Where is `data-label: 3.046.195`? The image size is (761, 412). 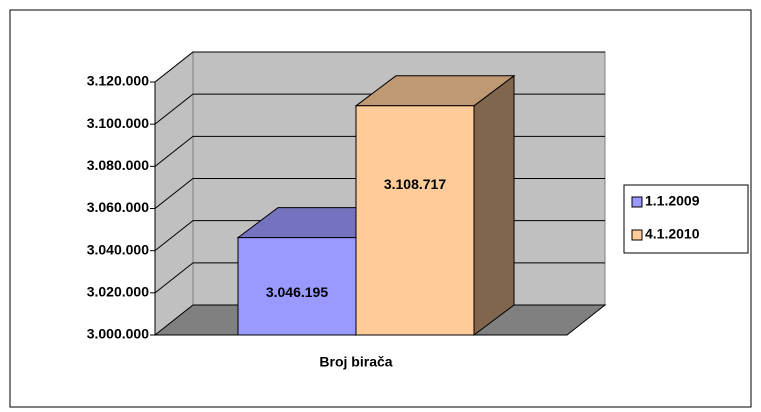 data-label: 3.046.195 is located at coordinates (297, 292).